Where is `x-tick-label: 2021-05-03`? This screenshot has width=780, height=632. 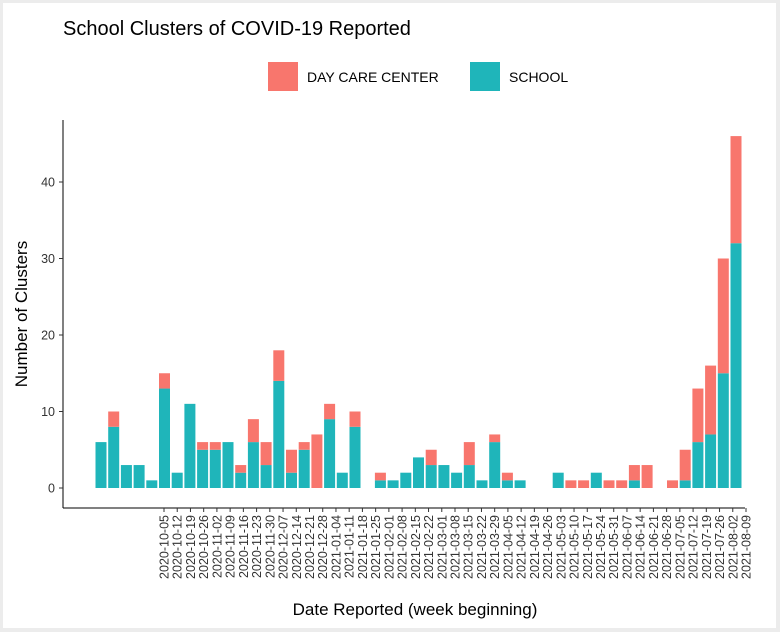 x-tick-label: 2021-05-03 is located at coordinates (561, 547).